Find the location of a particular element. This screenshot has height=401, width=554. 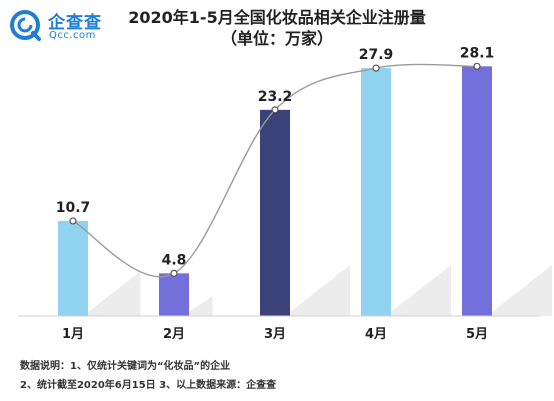

bar-5月 is located at coordinates (477, 191).